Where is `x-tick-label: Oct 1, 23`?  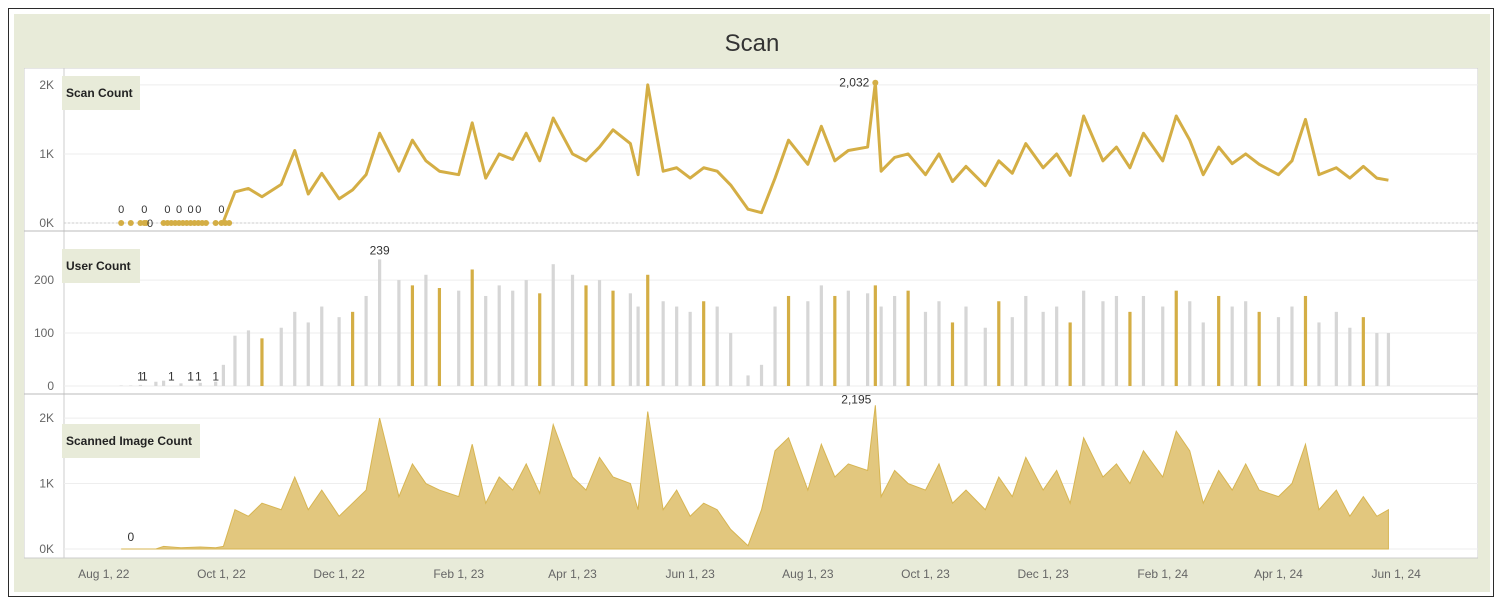
x-tick-label: Oct 1, 23 is located at coordinates (925, 574).